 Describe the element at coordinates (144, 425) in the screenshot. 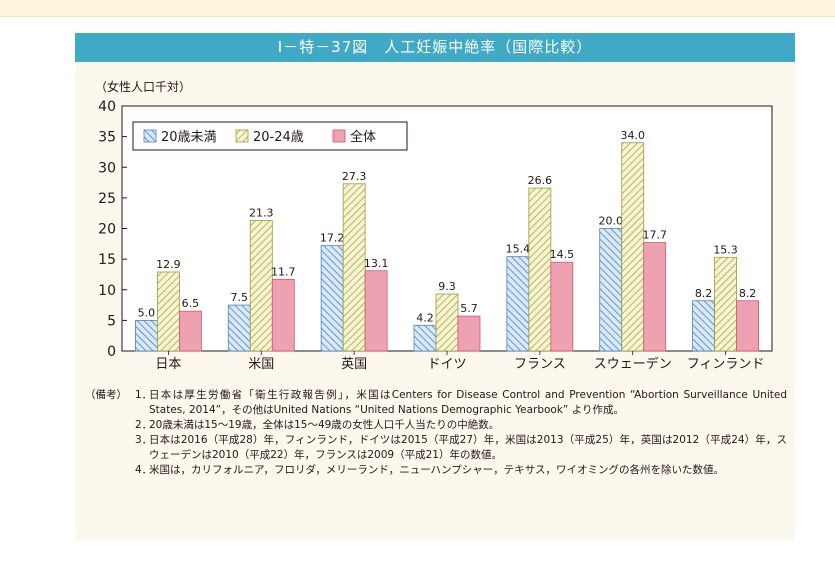

I see `note-number: 2．` at that location.